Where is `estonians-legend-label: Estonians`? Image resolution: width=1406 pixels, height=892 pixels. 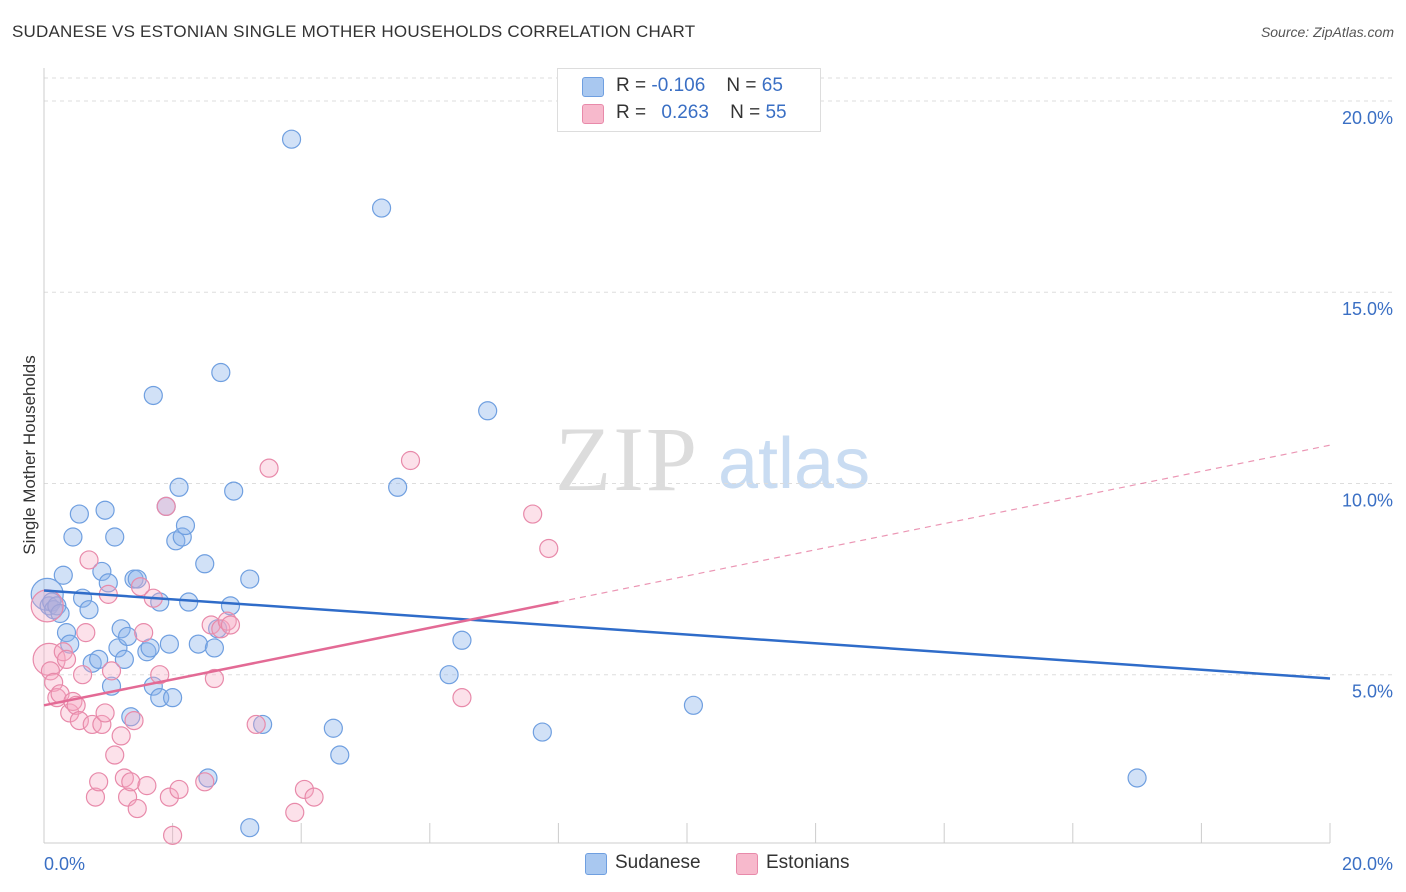 estonians-legend-label: Estonians is located at coordinates (808, 862).